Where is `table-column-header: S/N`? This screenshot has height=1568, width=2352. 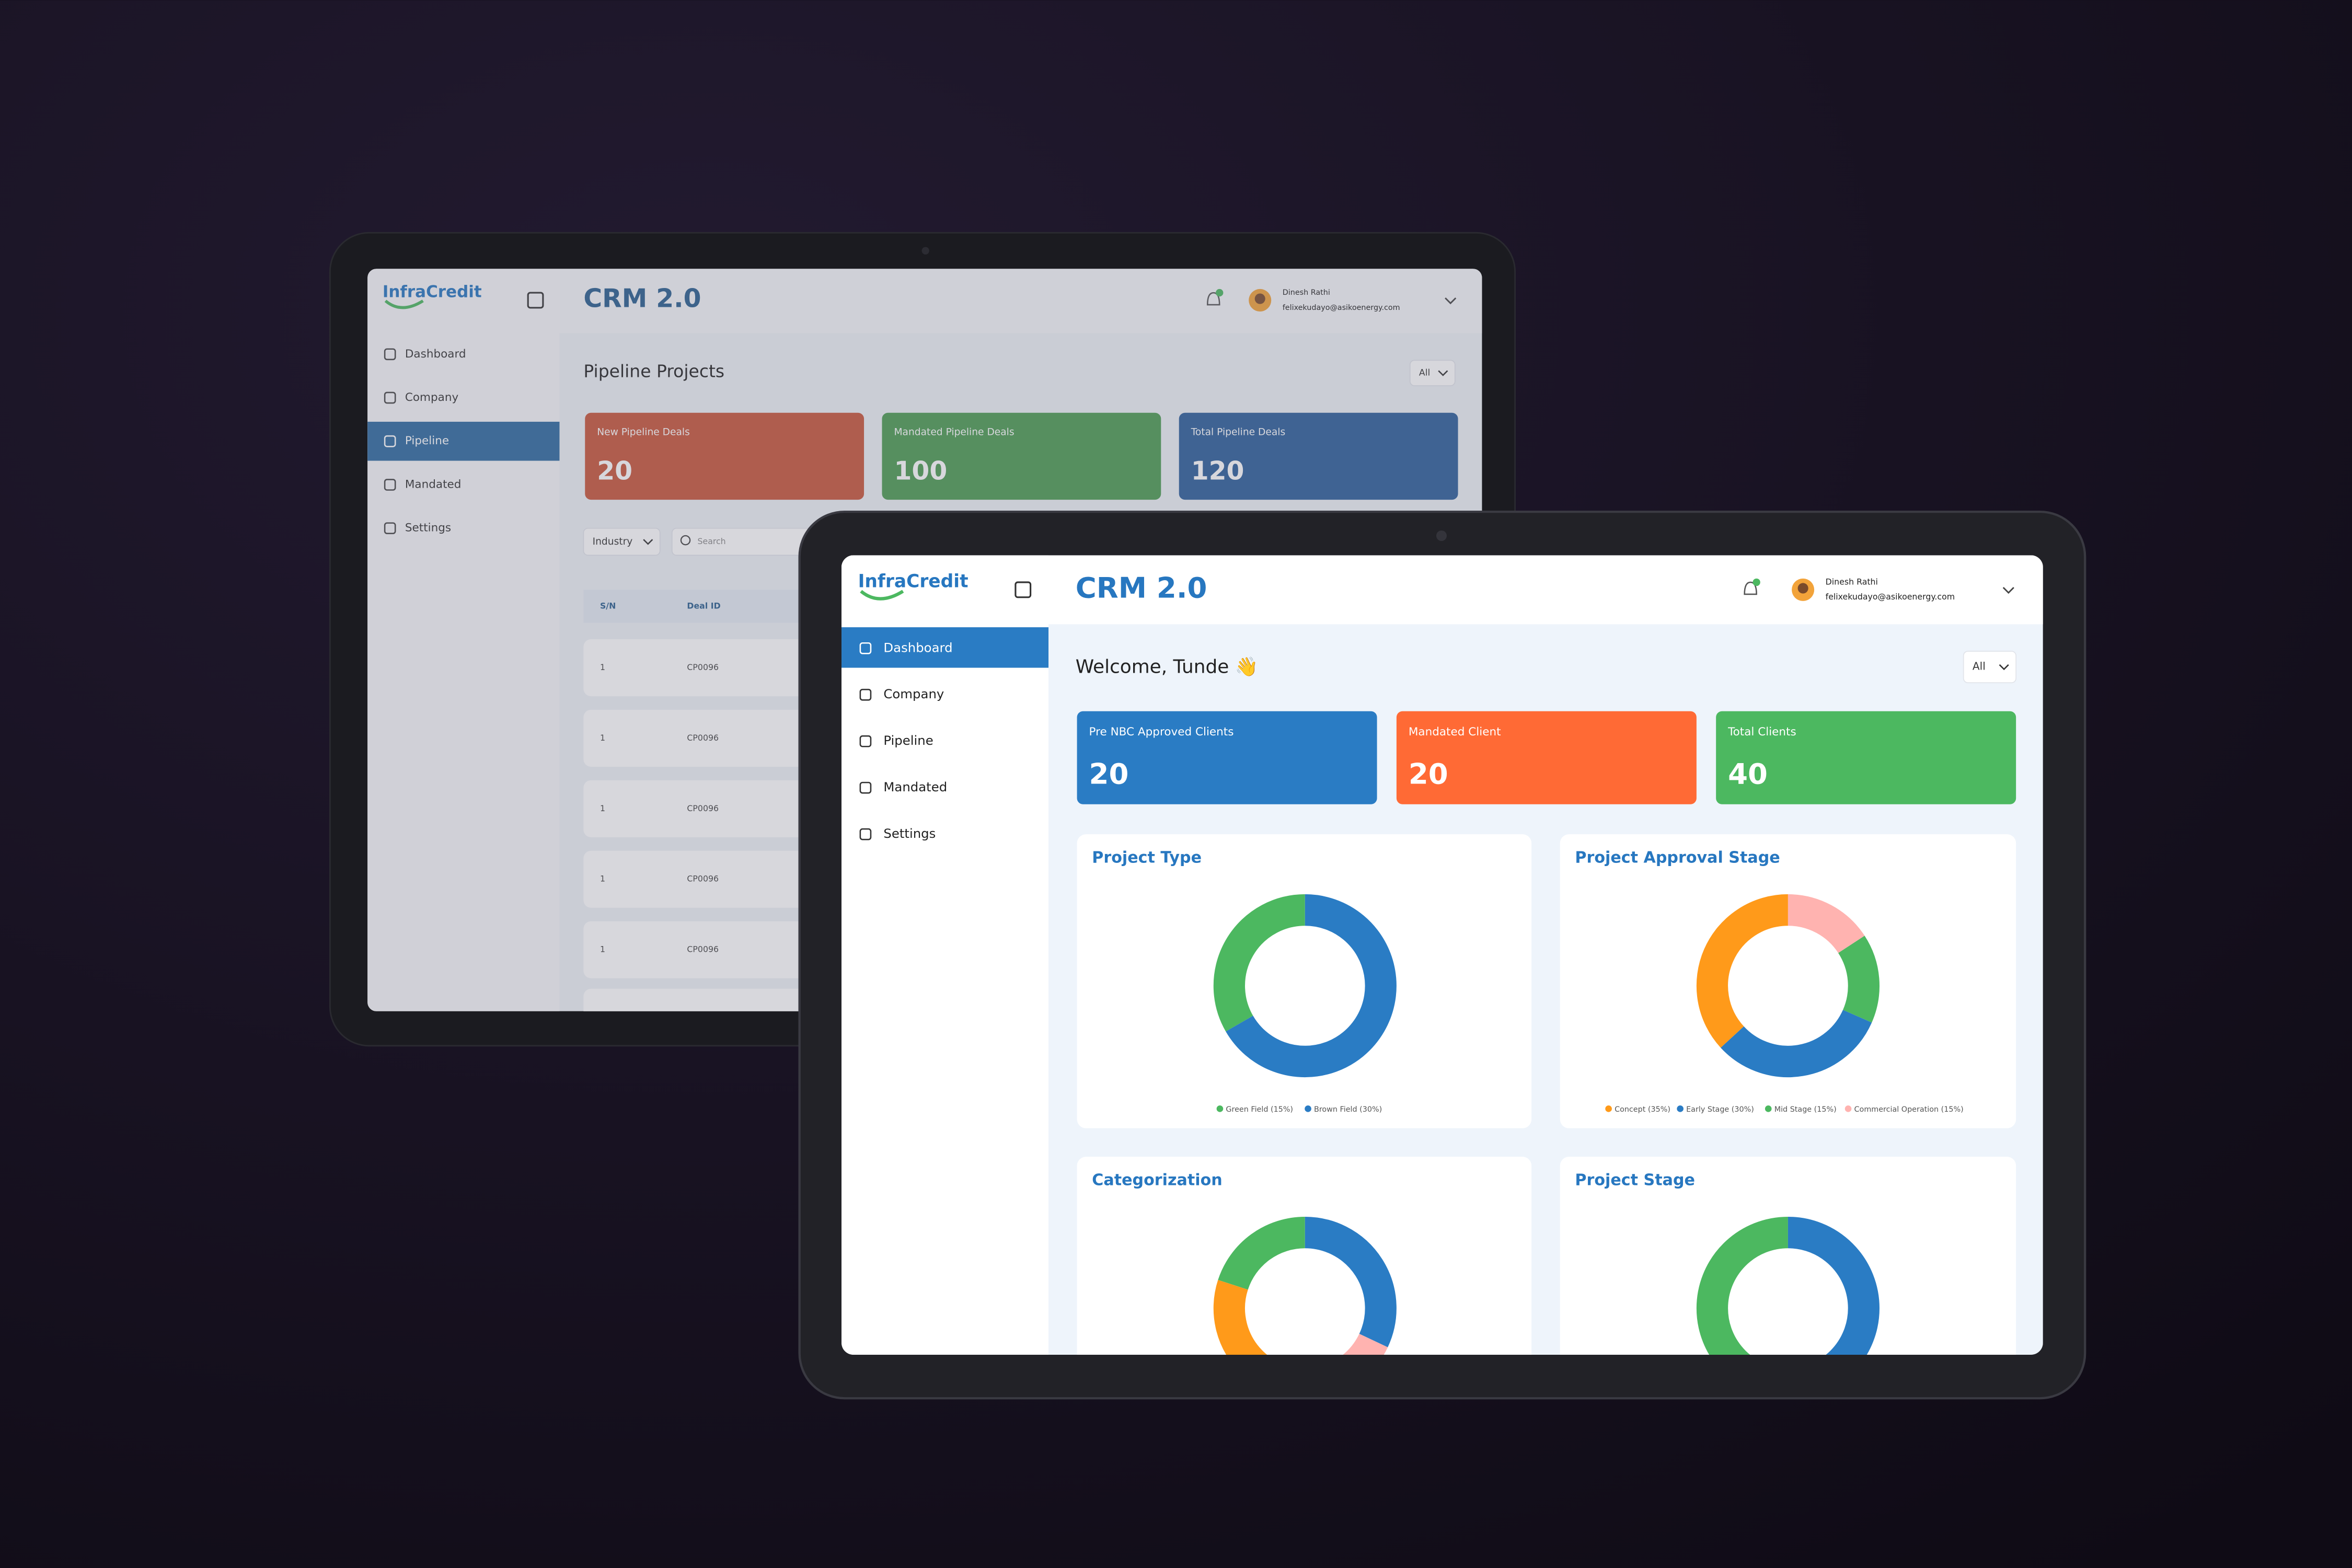
table-column-header: S/N is located at coordinates (608, 605).